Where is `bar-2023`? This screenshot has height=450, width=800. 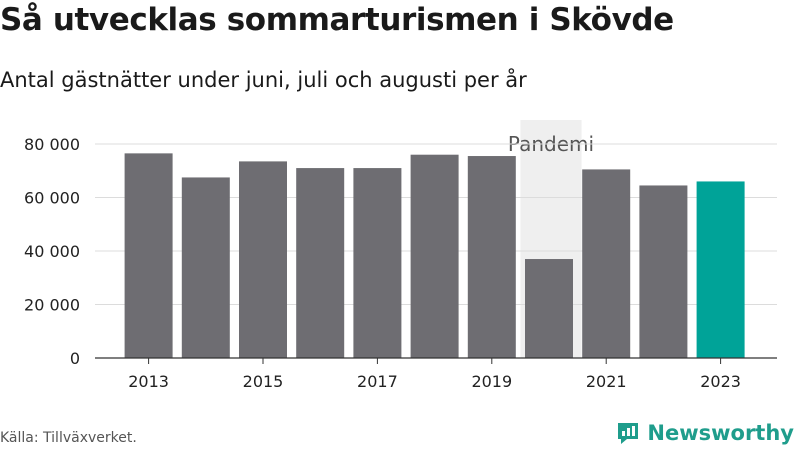 bar-2023 is located at coordinates (720, 269).